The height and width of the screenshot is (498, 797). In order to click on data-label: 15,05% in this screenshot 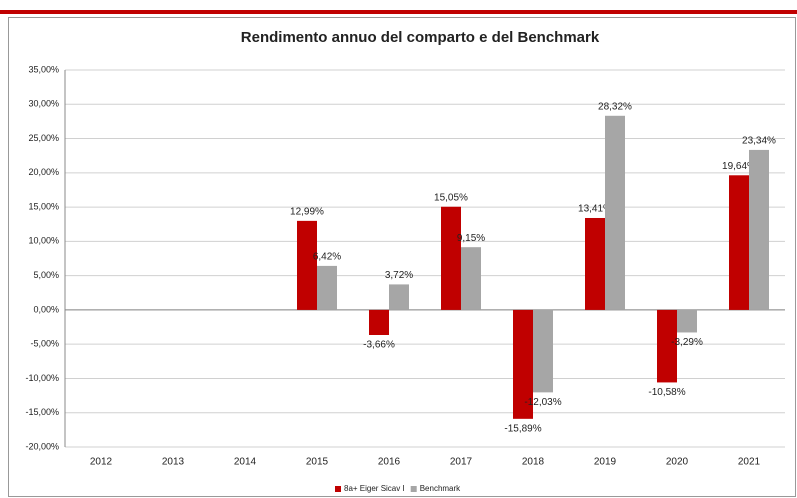, I will do `click(451, 197)`.